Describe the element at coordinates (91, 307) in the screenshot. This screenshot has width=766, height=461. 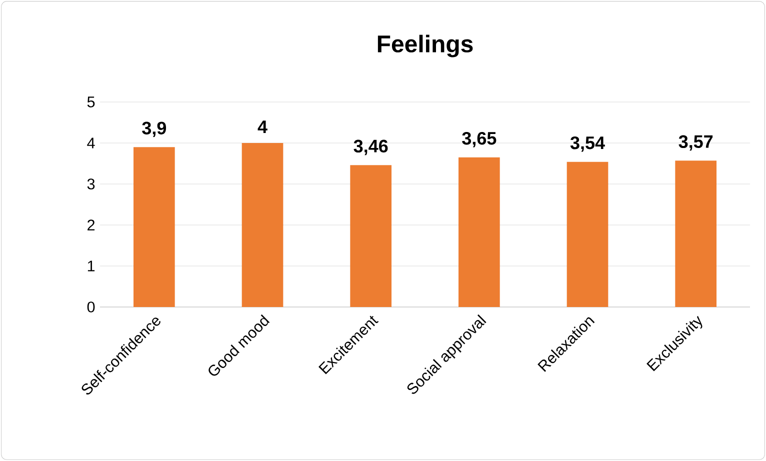
I see `y-tick-label: 0` at that location.